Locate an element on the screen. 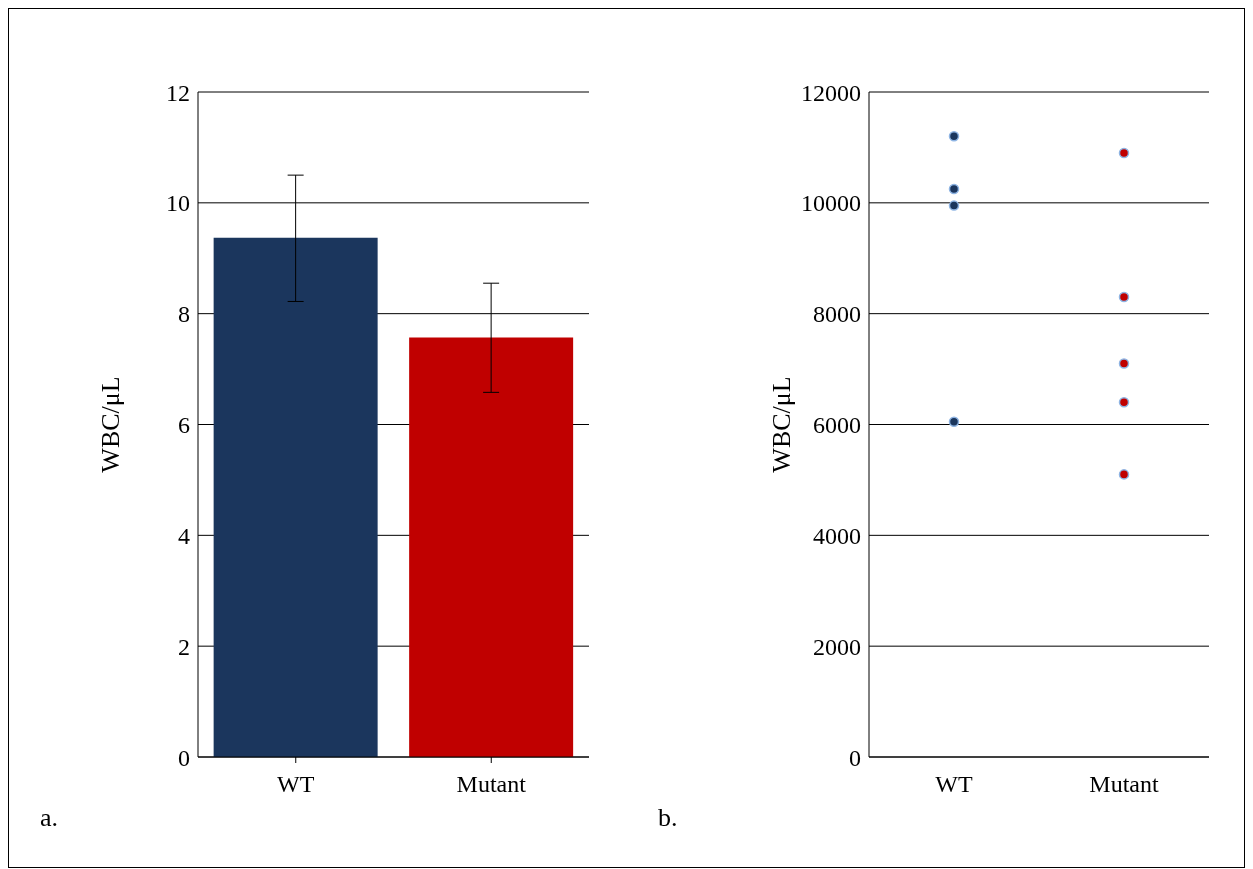 This screenshot has height=869, width=1253. text: a. is located at coordinates (49, 818).